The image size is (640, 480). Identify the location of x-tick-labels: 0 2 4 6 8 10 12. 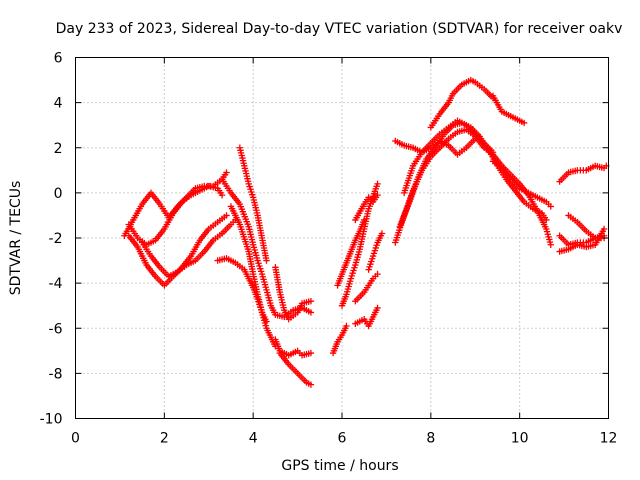
(344, 439).